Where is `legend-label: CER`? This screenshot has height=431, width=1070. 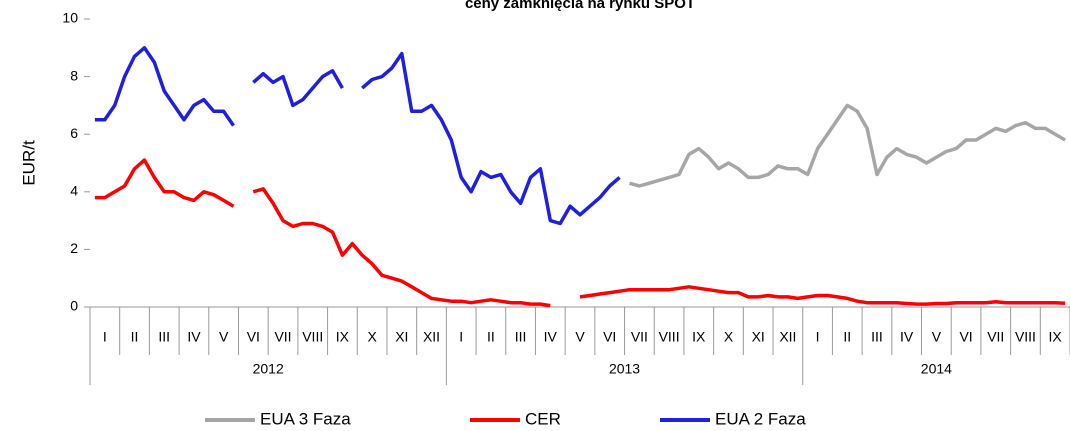 legend-label: CER is located at coordinates (543, 418).